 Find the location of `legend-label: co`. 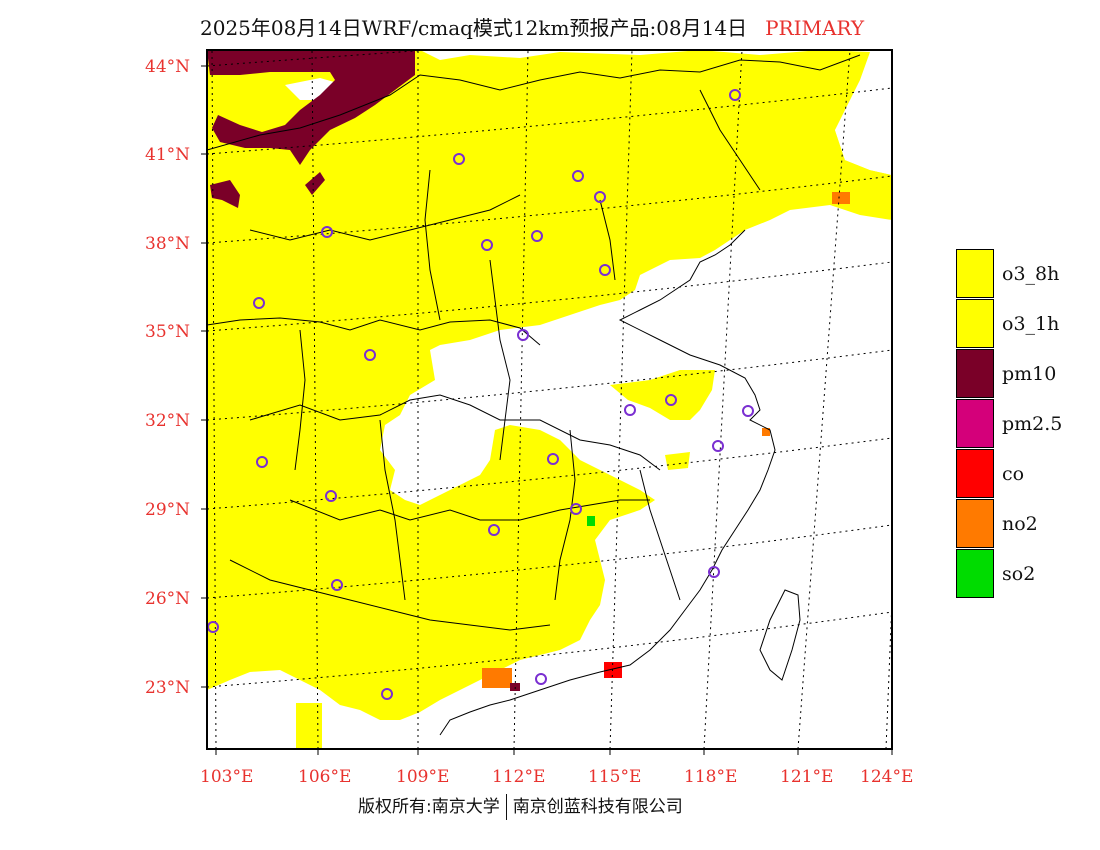

legend-label: co is located at coordinates (1013, 474).